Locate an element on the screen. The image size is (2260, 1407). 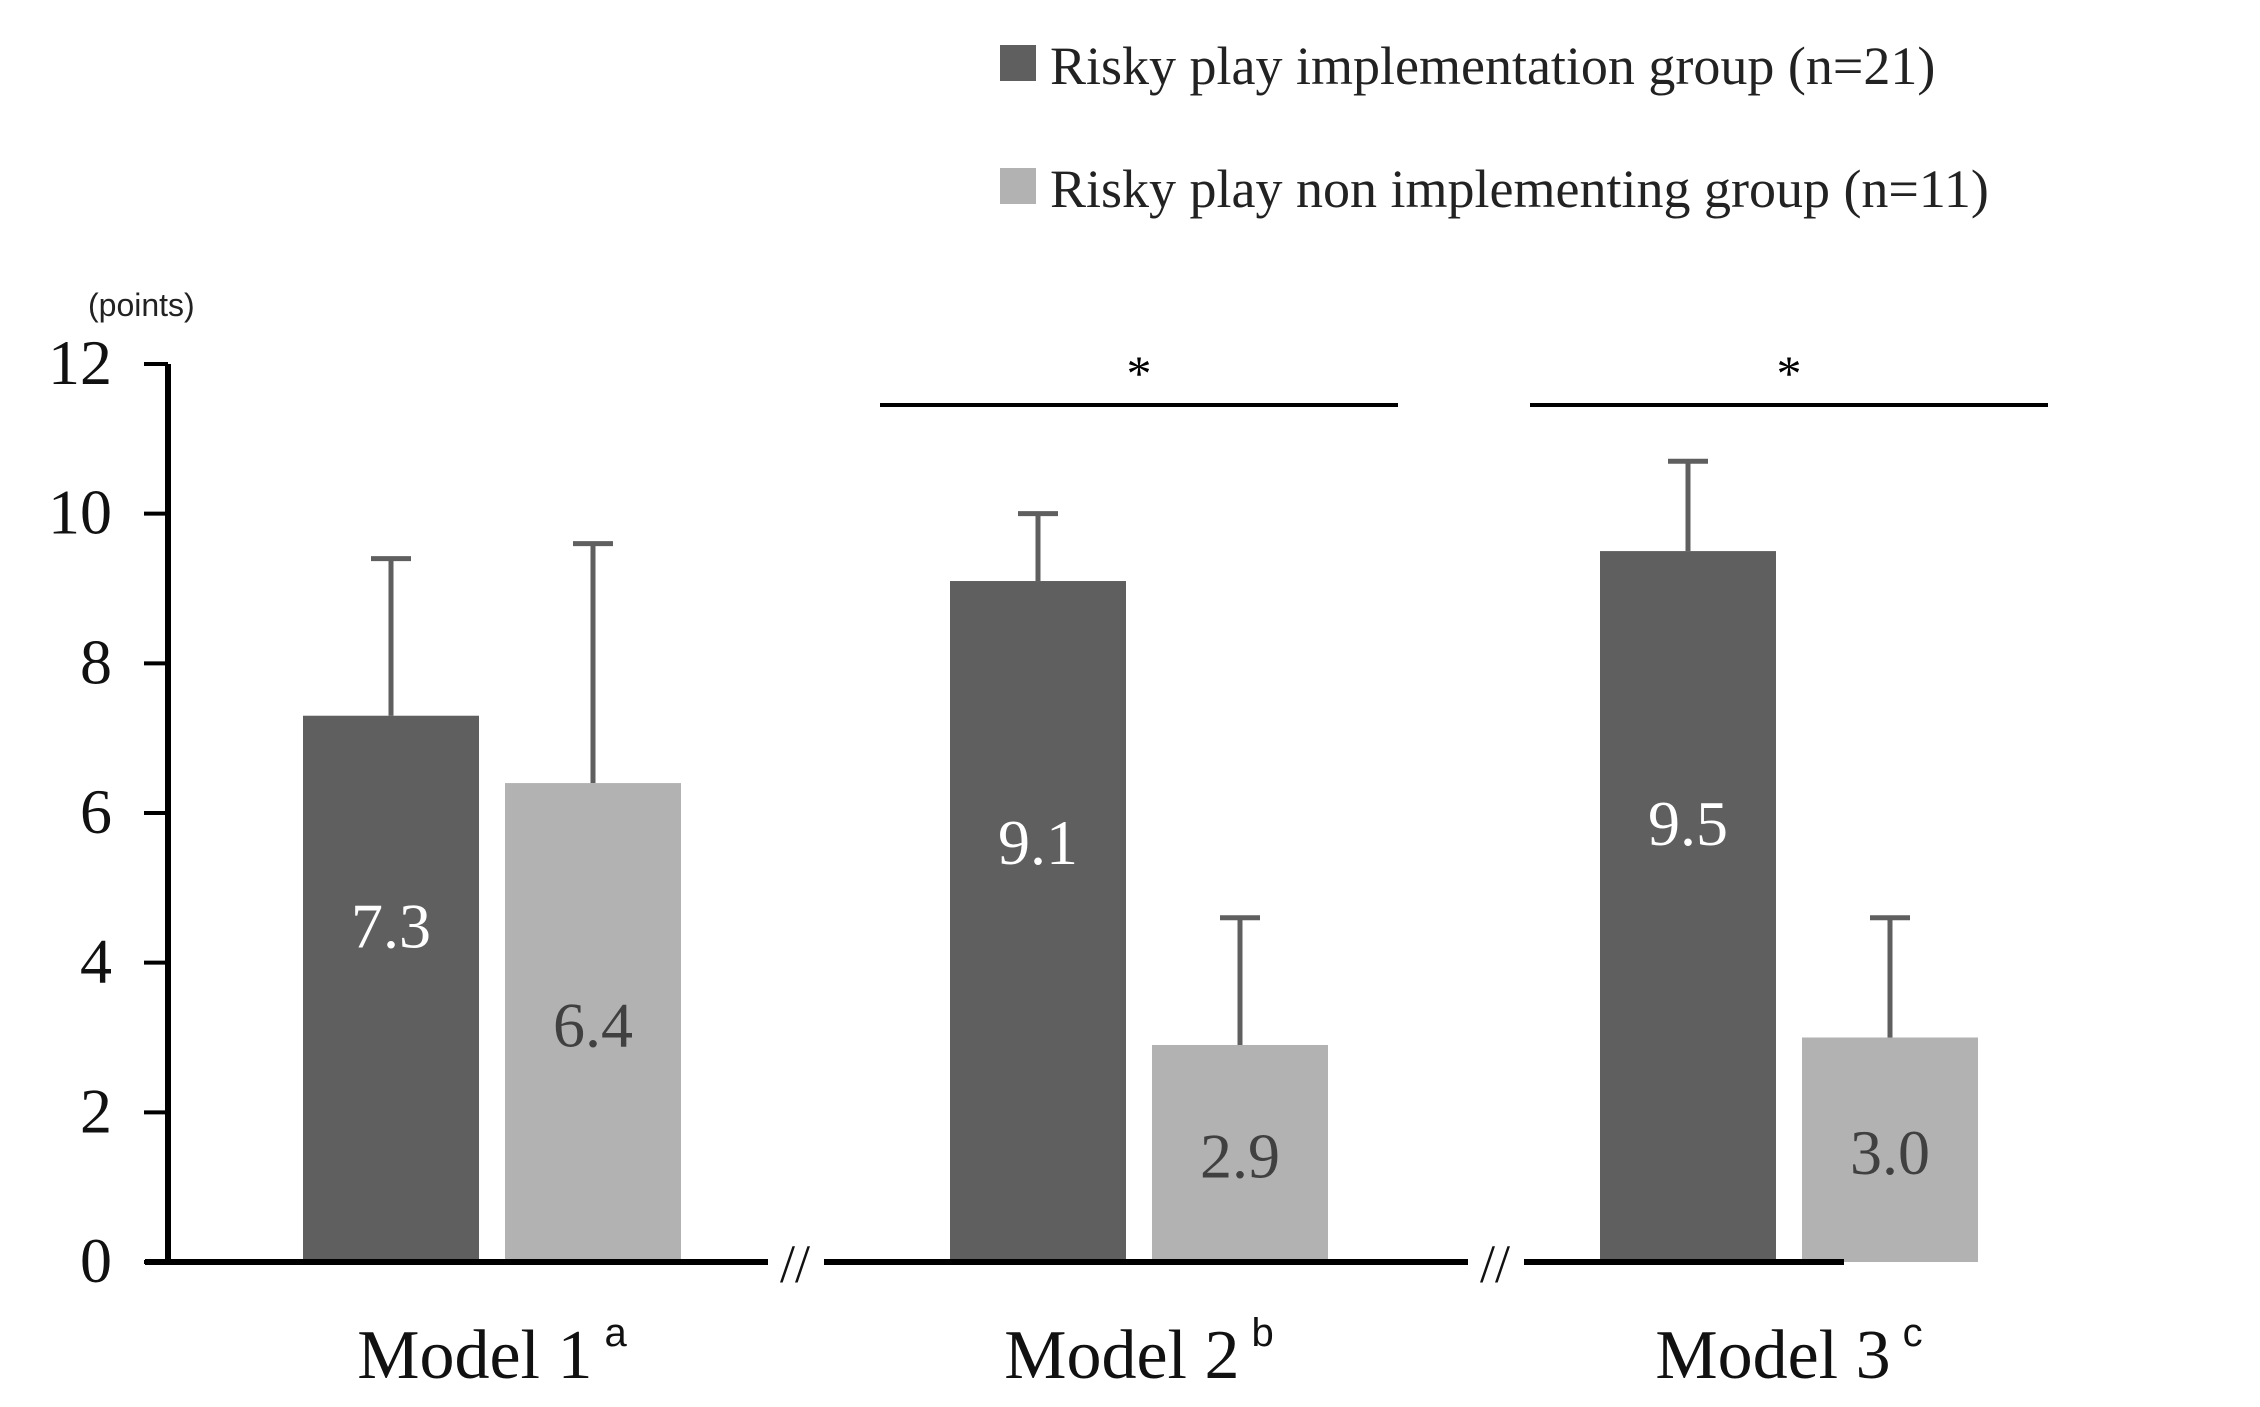
category-label: Model 2 b is located at coordinates (1139, 1352).